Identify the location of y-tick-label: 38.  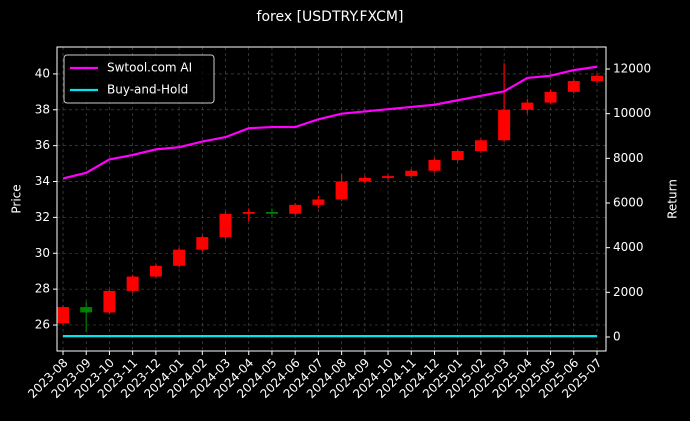
(42, 109).